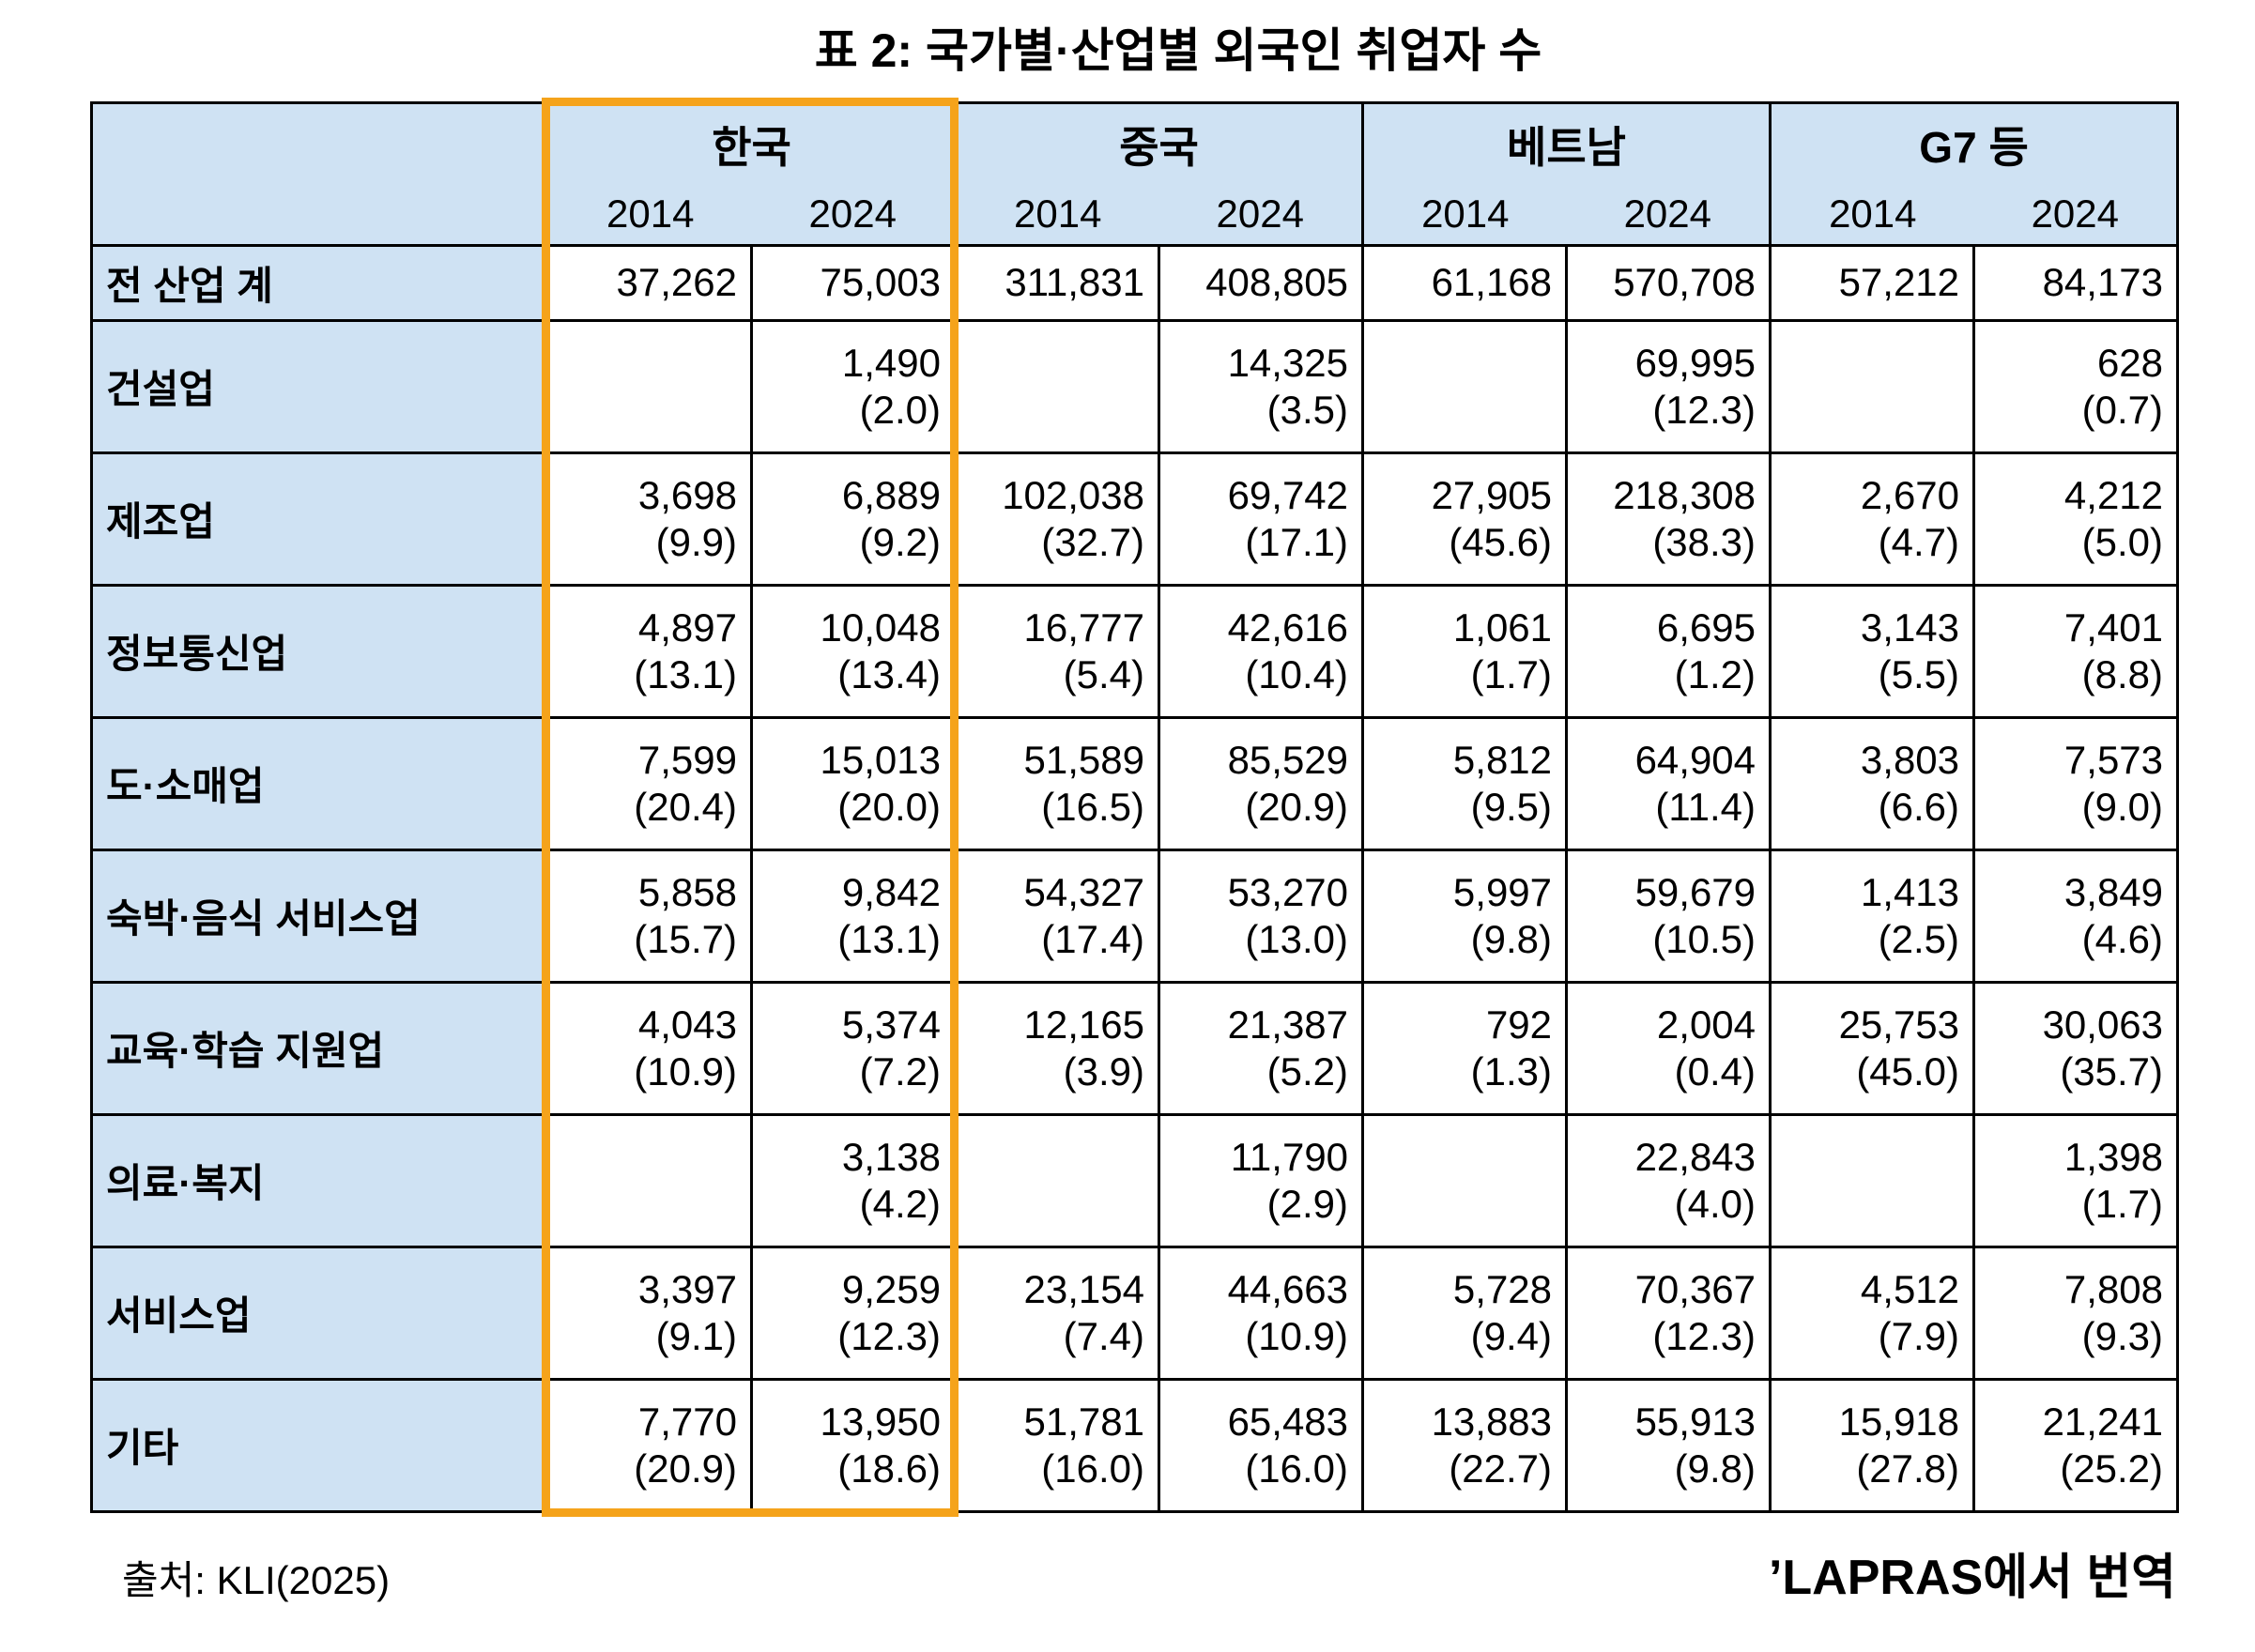 This screenshot has height=1652, width=2255. I want to click on cell-percent: (9.2), so click(900, 541).